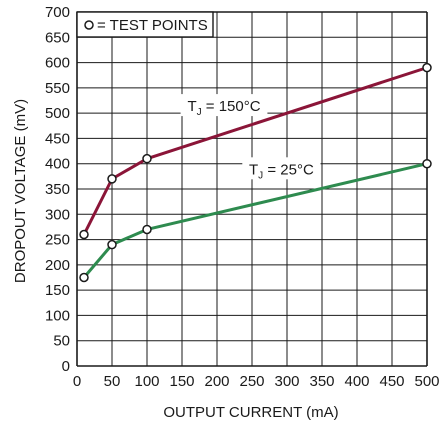 Image resolution: width=441 pixels, height=424 pixels. Describe the element at coordinates (356, 381) in the screenshot. I see `x-tick-label: 400` at that location.